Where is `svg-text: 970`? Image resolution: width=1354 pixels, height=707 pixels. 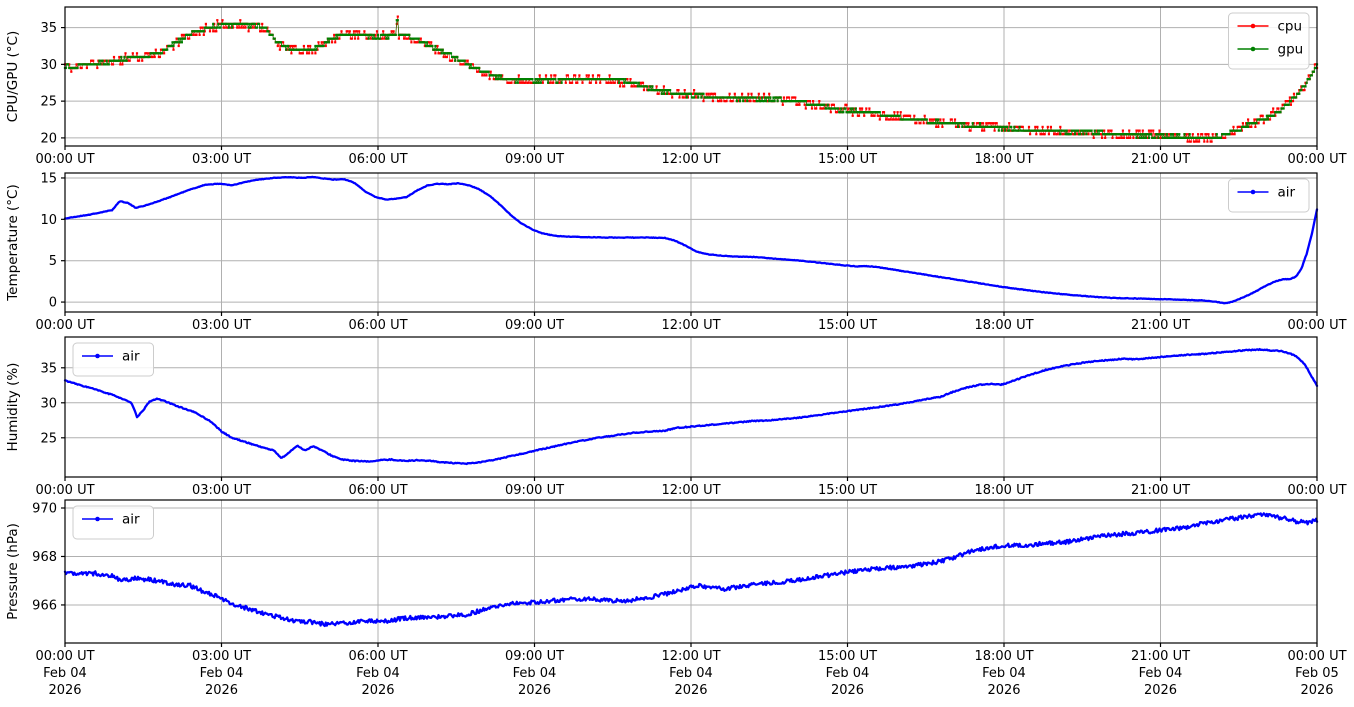 svg-text: 970 is located at coordinates (44, 508).